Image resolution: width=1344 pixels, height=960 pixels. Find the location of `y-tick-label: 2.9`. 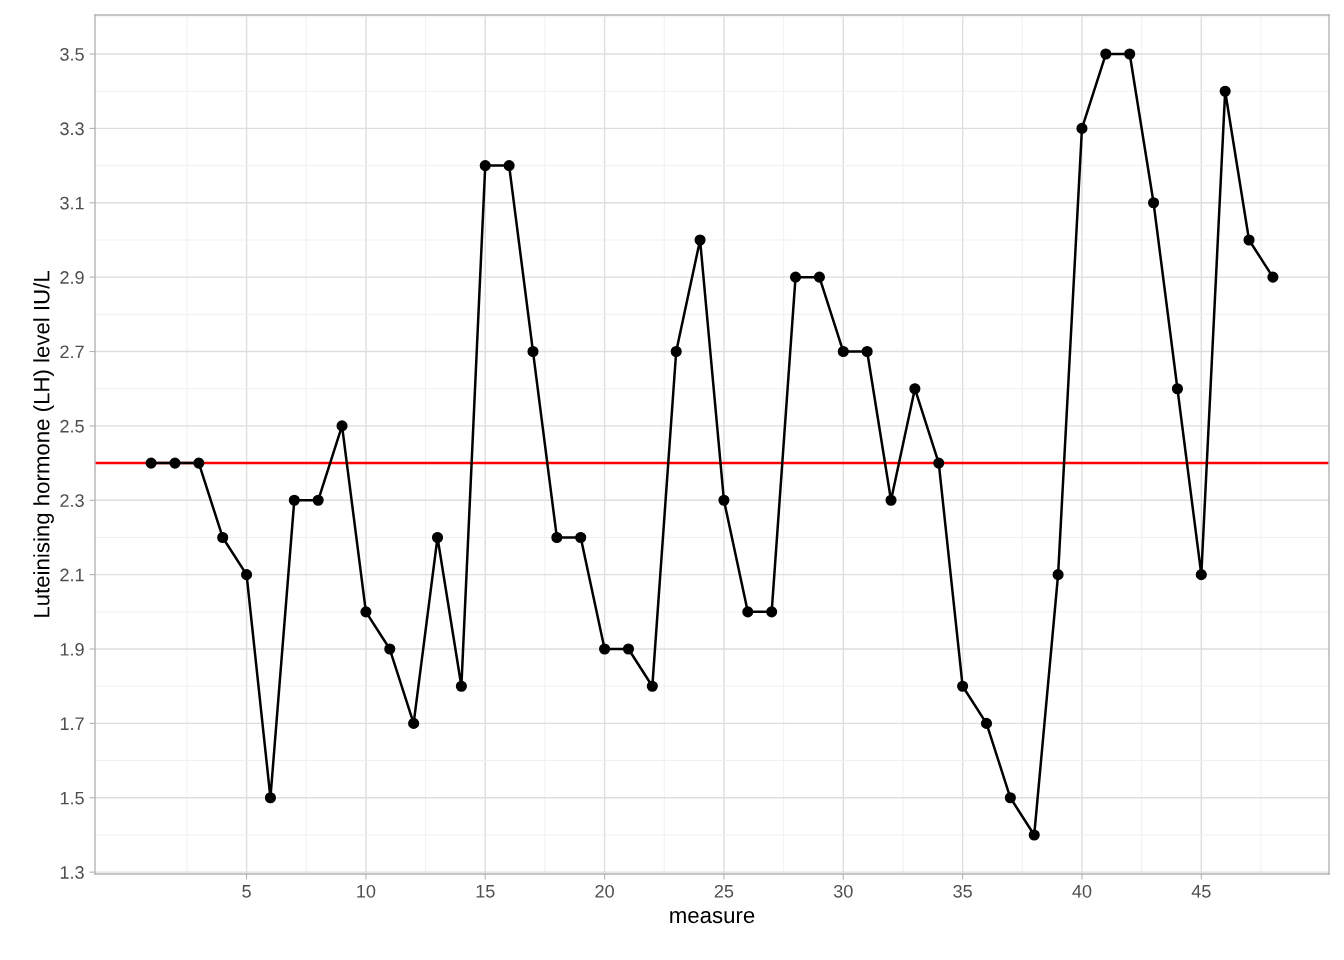

y-tick-label: 2.9 is located at coordinates (72, 277).